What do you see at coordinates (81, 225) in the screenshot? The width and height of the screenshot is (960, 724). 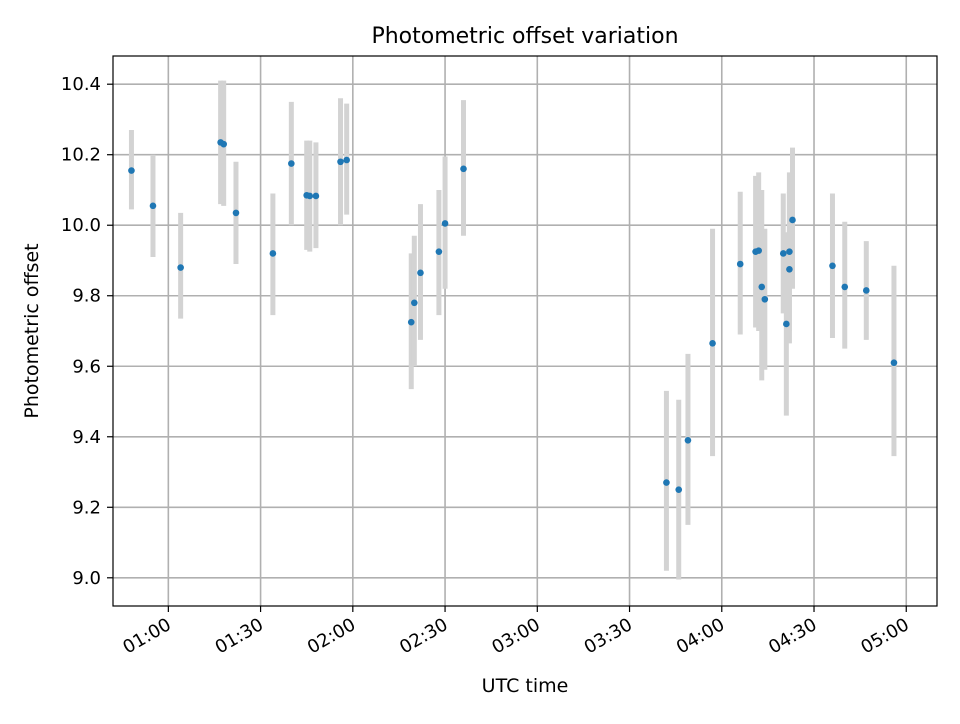 I see `y-tick-label: 10.0` at bounding box center [81, 225].